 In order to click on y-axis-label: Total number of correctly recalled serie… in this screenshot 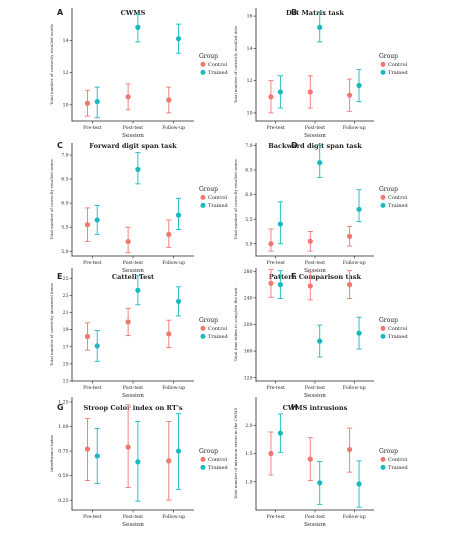, I will do `click(235, 199)`.